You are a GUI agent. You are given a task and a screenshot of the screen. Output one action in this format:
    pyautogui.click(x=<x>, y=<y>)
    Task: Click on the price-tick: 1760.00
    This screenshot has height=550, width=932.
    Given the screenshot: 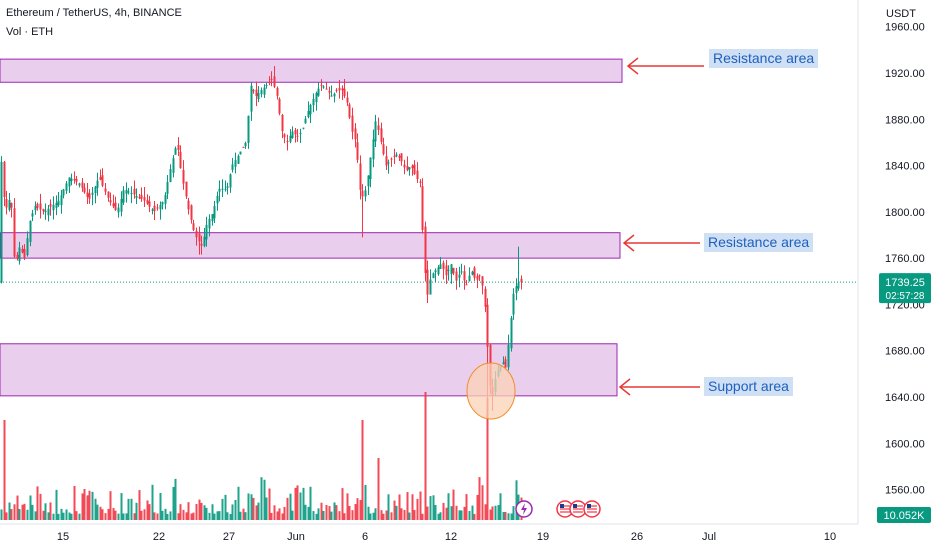 What is the action you would take?
    pyautogui.click(x=905, y=259)
    